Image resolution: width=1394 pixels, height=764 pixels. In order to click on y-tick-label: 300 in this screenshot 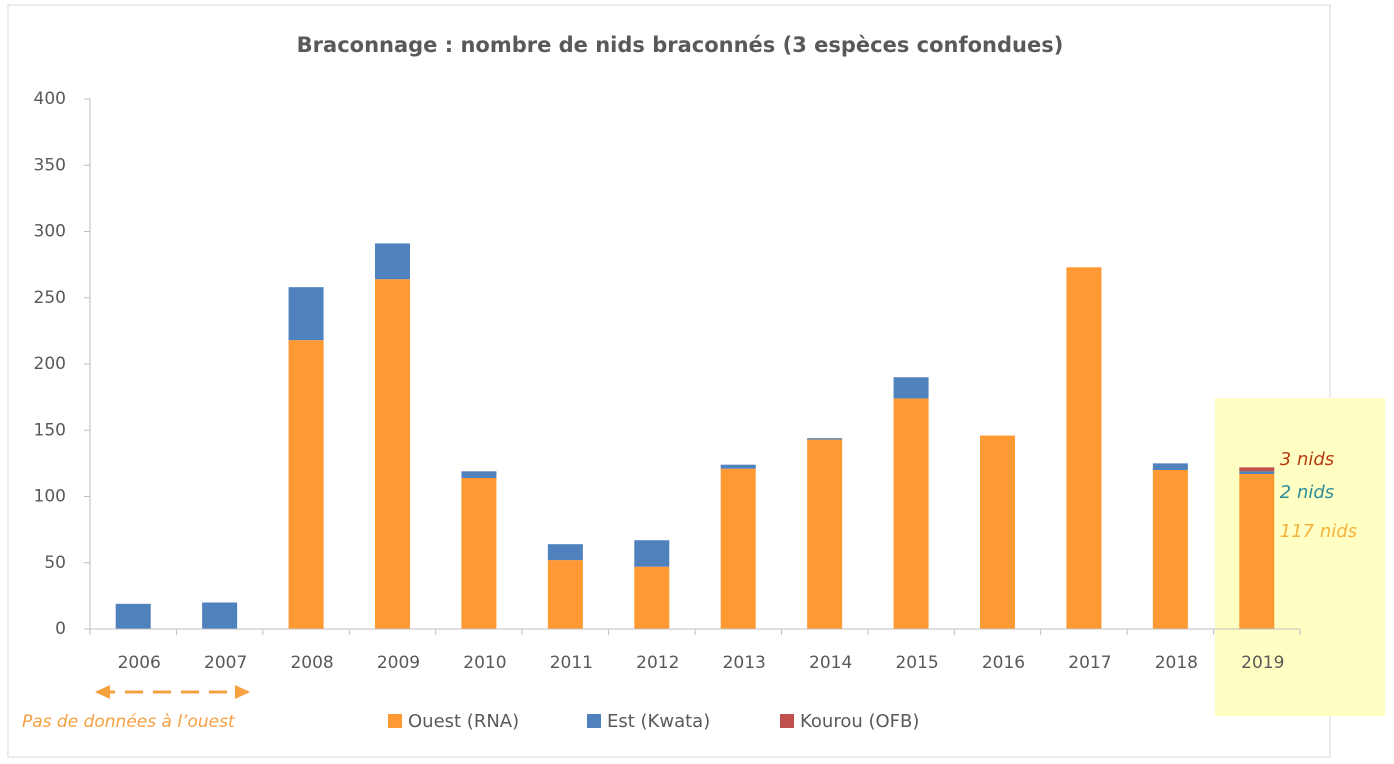, I will do `click(50, 232)`.